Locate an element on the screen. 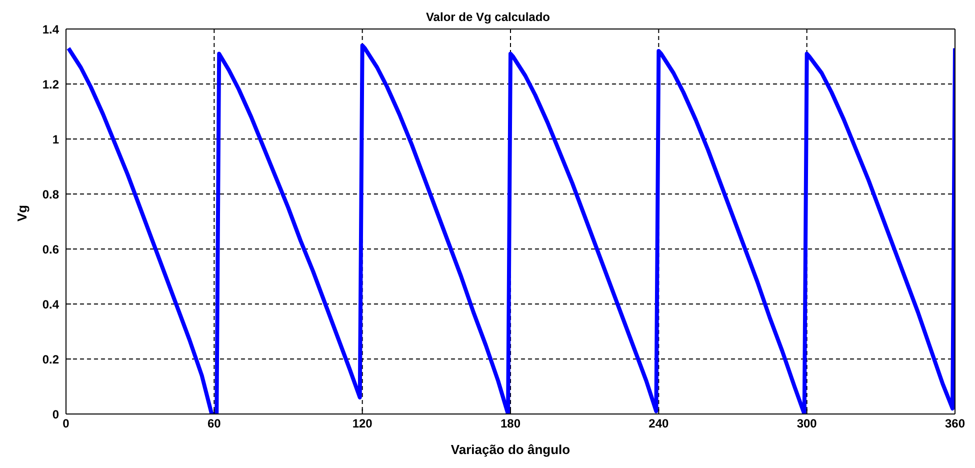 This screenshot has width=975, height=468. y-tick-label: 0 is located at coordinates (56, 414).